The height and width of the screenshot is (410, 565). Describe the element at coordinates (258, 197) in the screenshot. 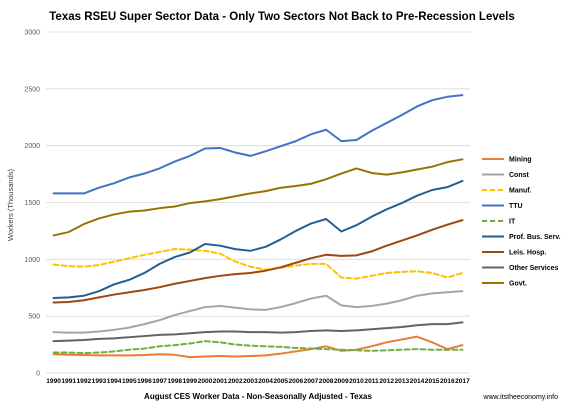

I see `series-line-govt` at that location.